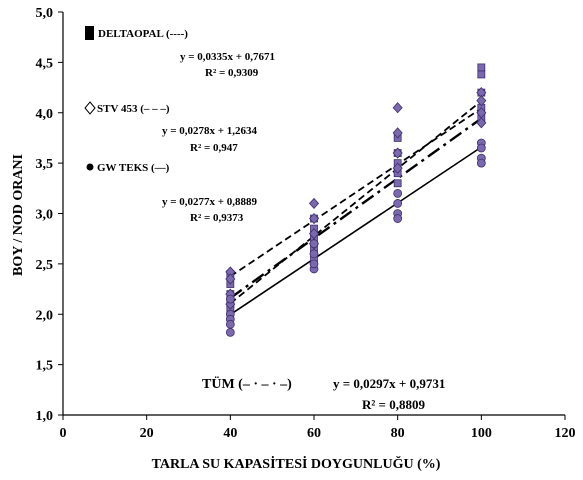 The image size is (583, 480). I want to click on y-axis-ticks: 1,0 1,5 2,0 2,5 3,0 3,5 4,0 4,5 5,0, so click(49, 215).